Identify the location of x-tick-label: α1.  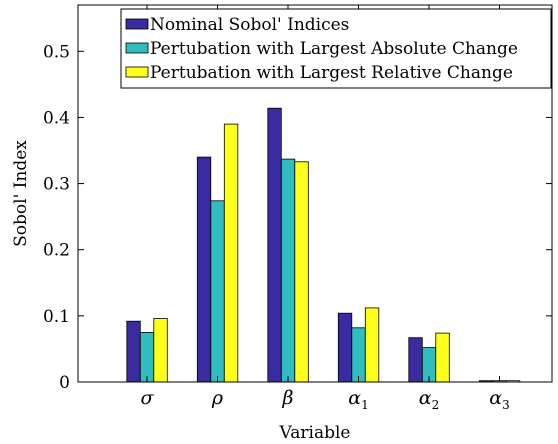
(358, 399).